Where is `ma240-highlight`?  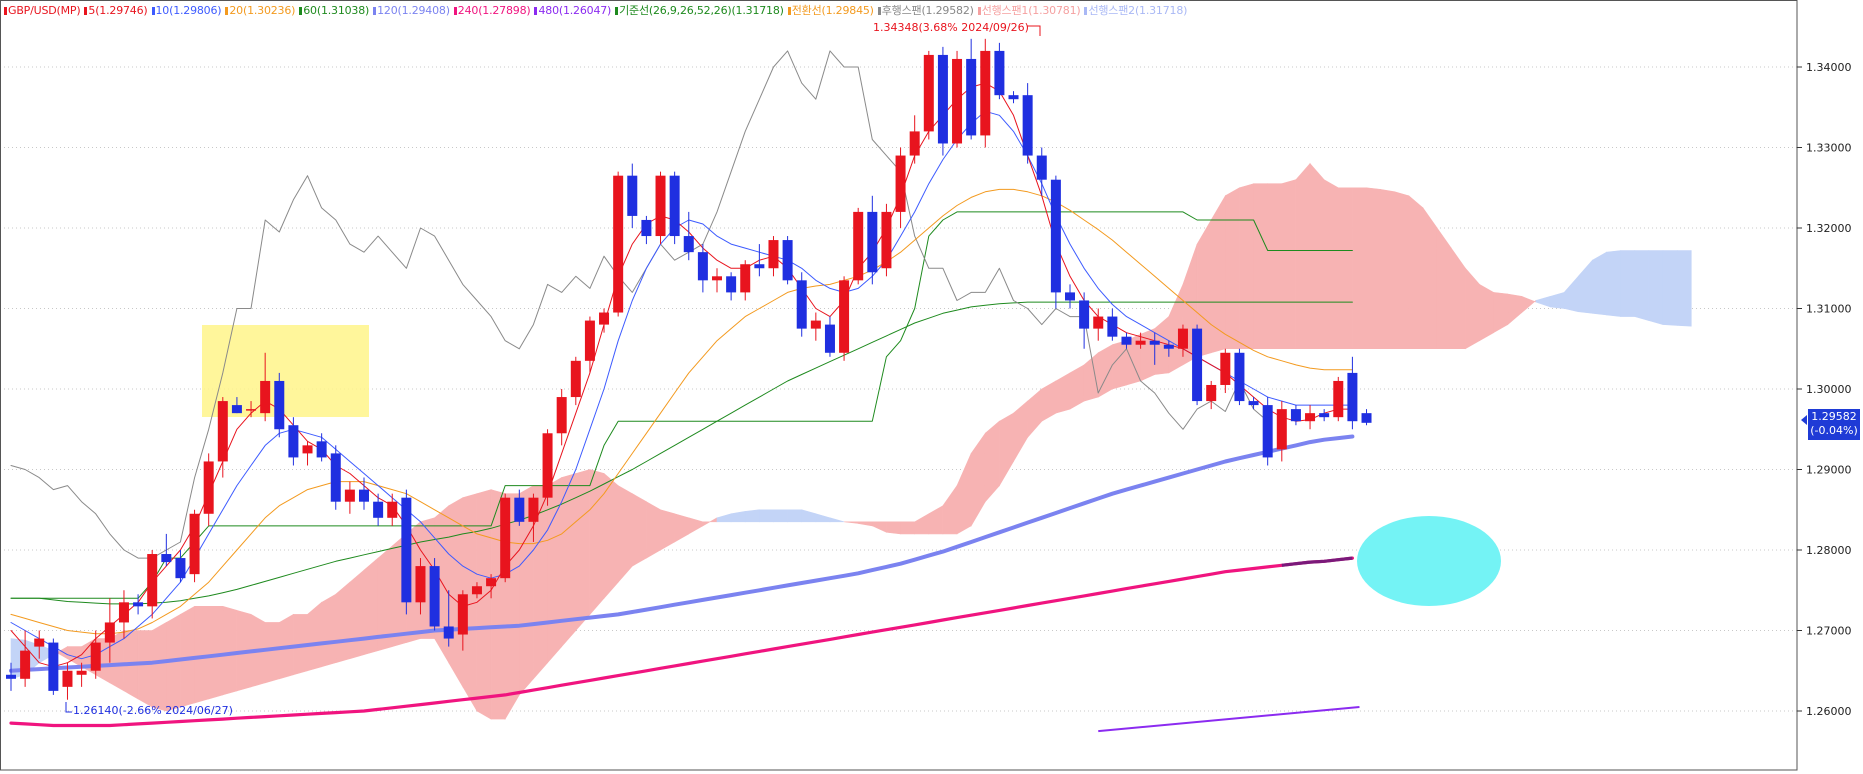
ma240-highlight is located at coordinates (1317, 561).